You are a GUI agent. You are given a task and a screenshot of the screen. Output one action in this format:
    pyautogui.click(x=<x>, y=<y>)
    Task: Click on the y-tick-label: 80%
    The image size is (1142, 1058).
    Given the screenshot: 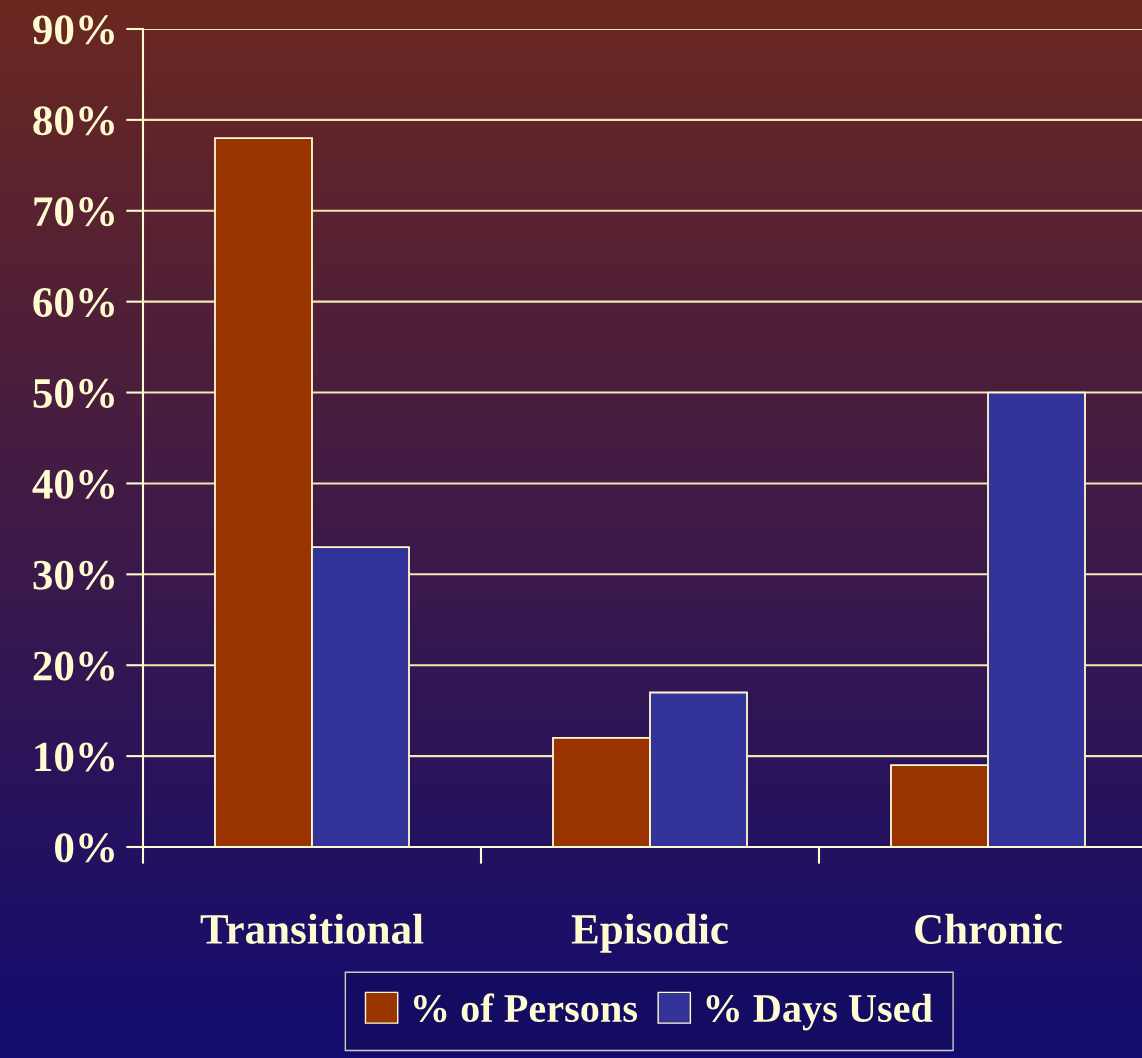 What is the action you would take?
    pyautogui.click(x=73, y=121)
    